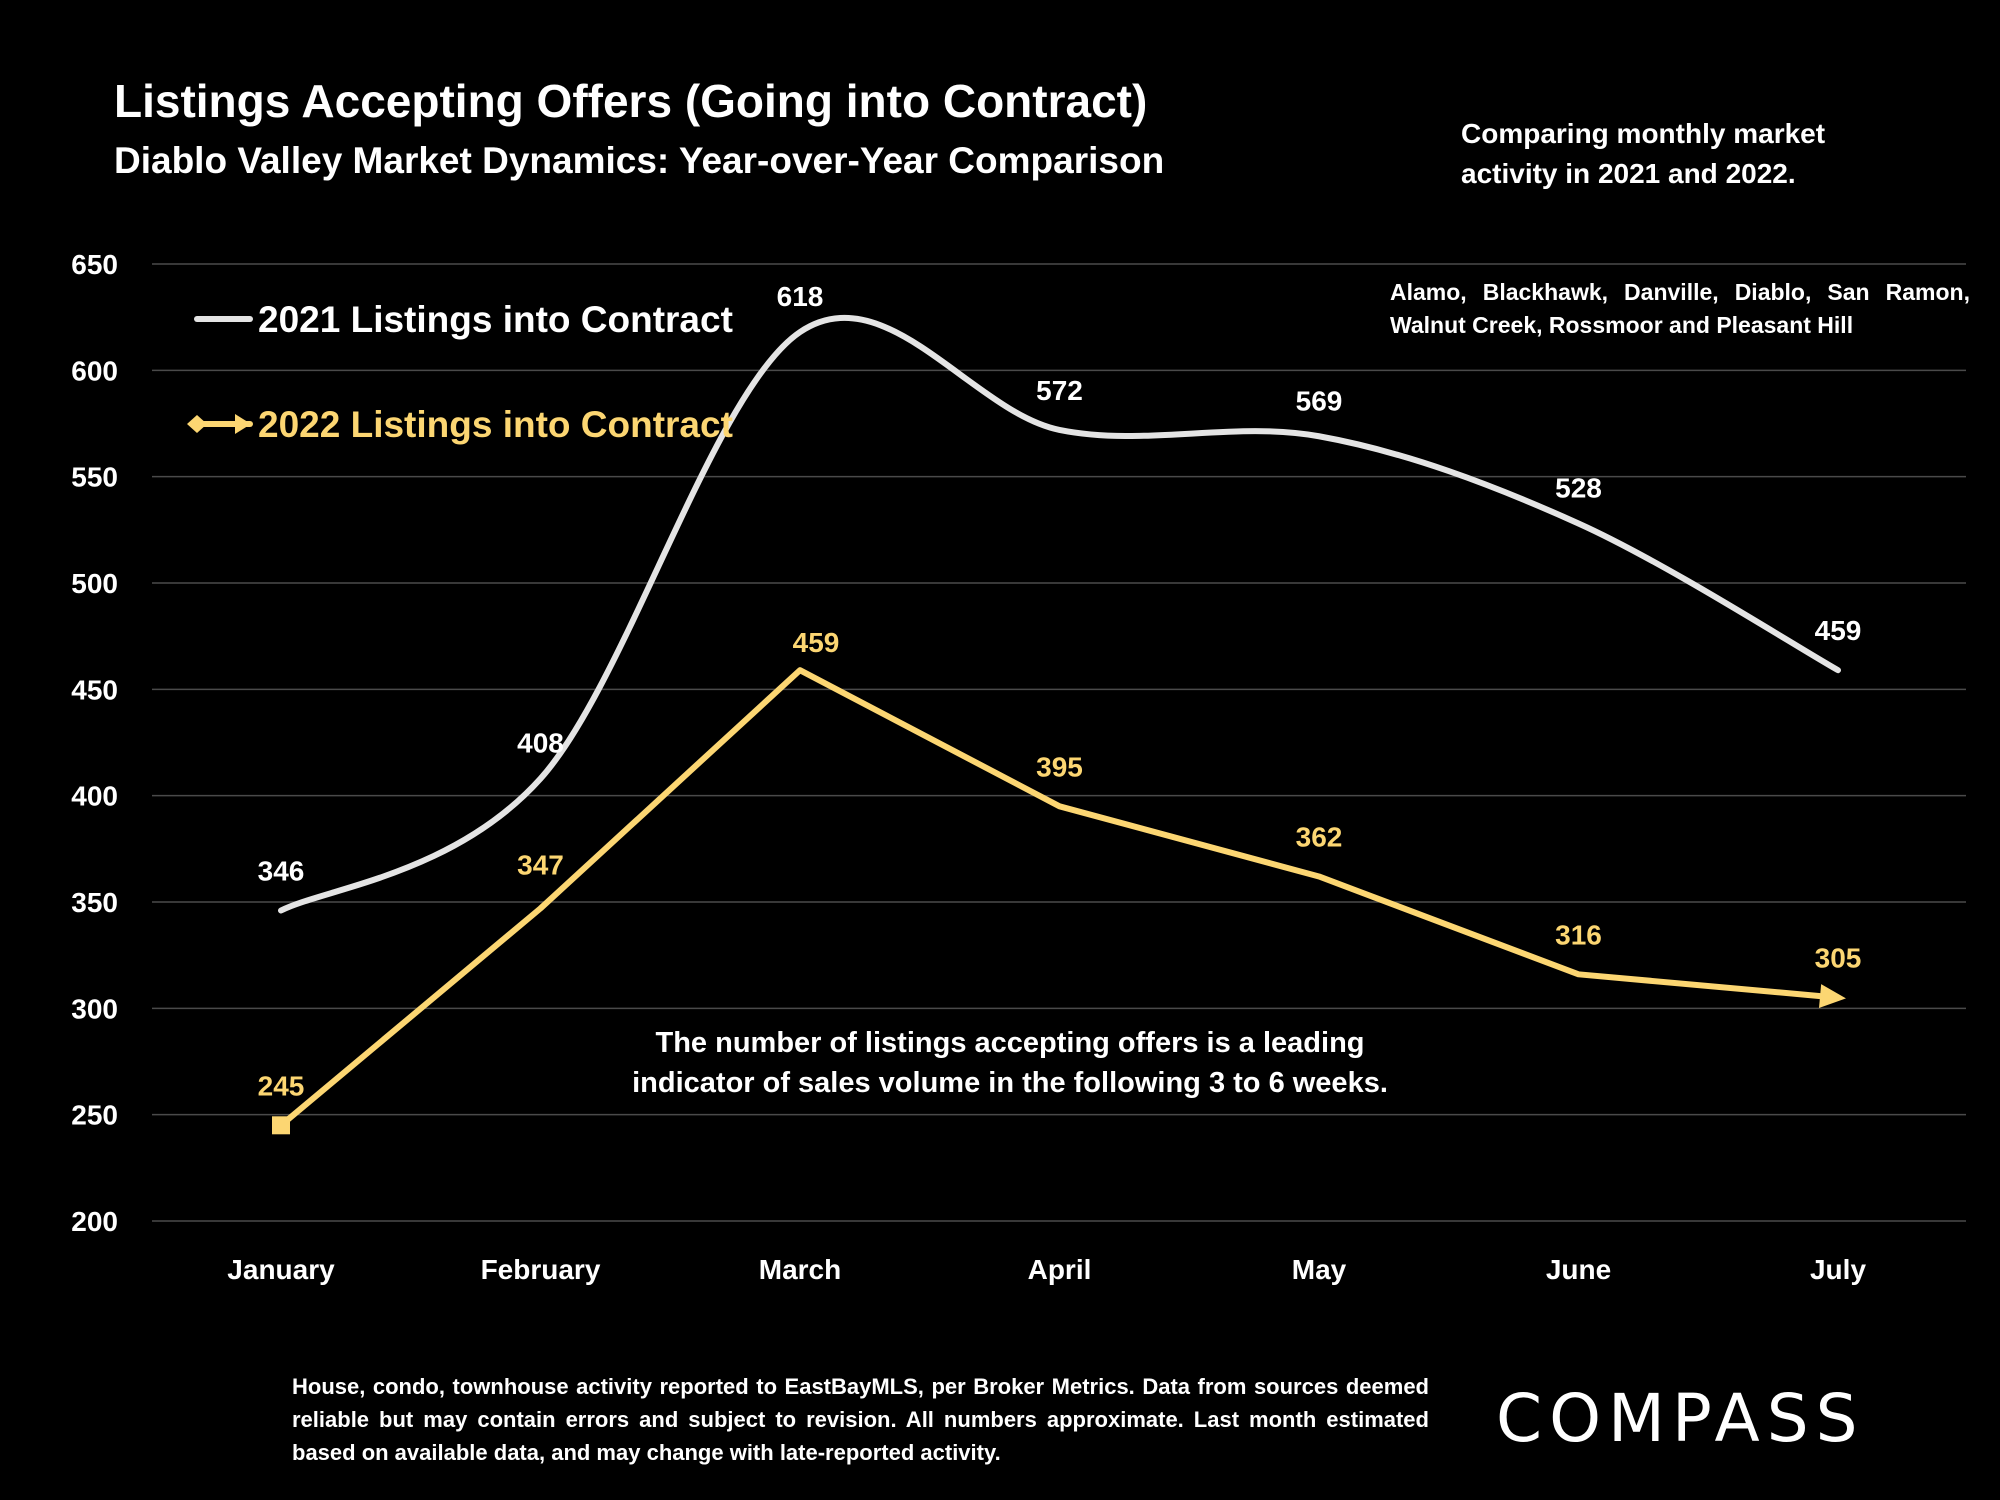 The width and height of the screenshot is (2000, 1500). Describe the element at coordinates (816, 642) in the screenshot. I see `data-label-2022: 459` at that location.